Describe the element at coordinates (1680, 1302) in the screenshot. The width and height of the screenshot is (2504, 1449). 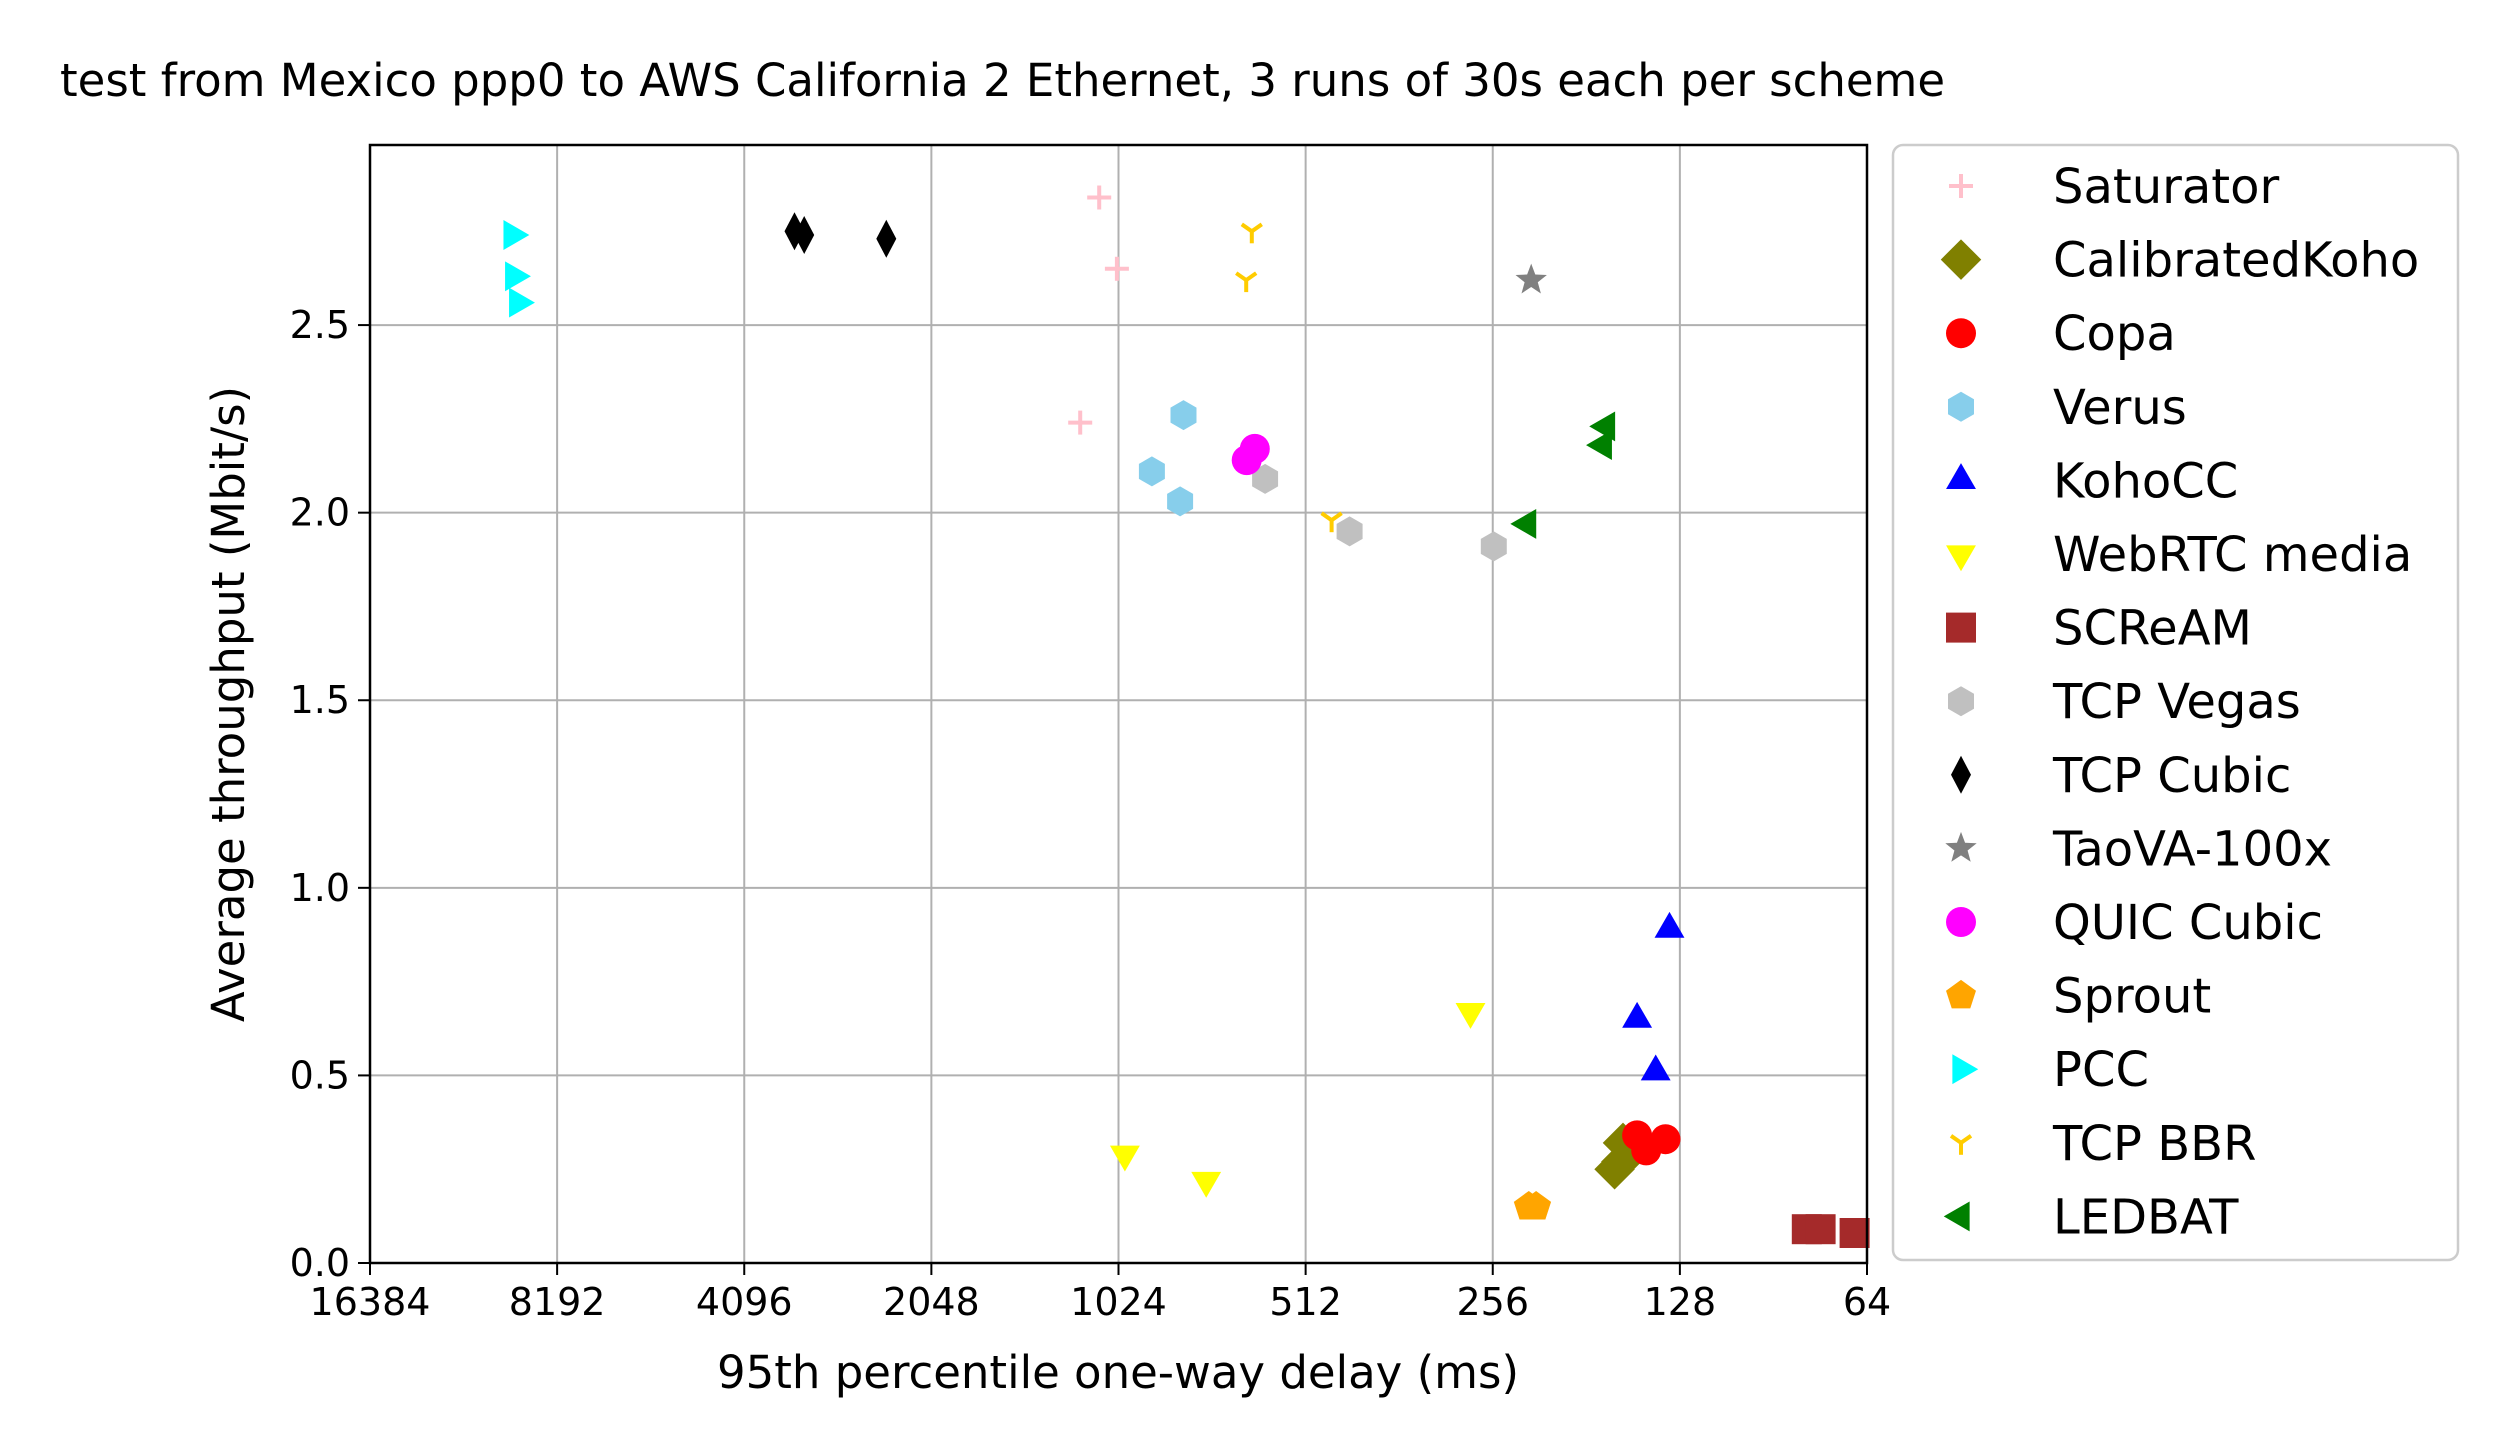
I see `x-tick-label: 128` at that location.